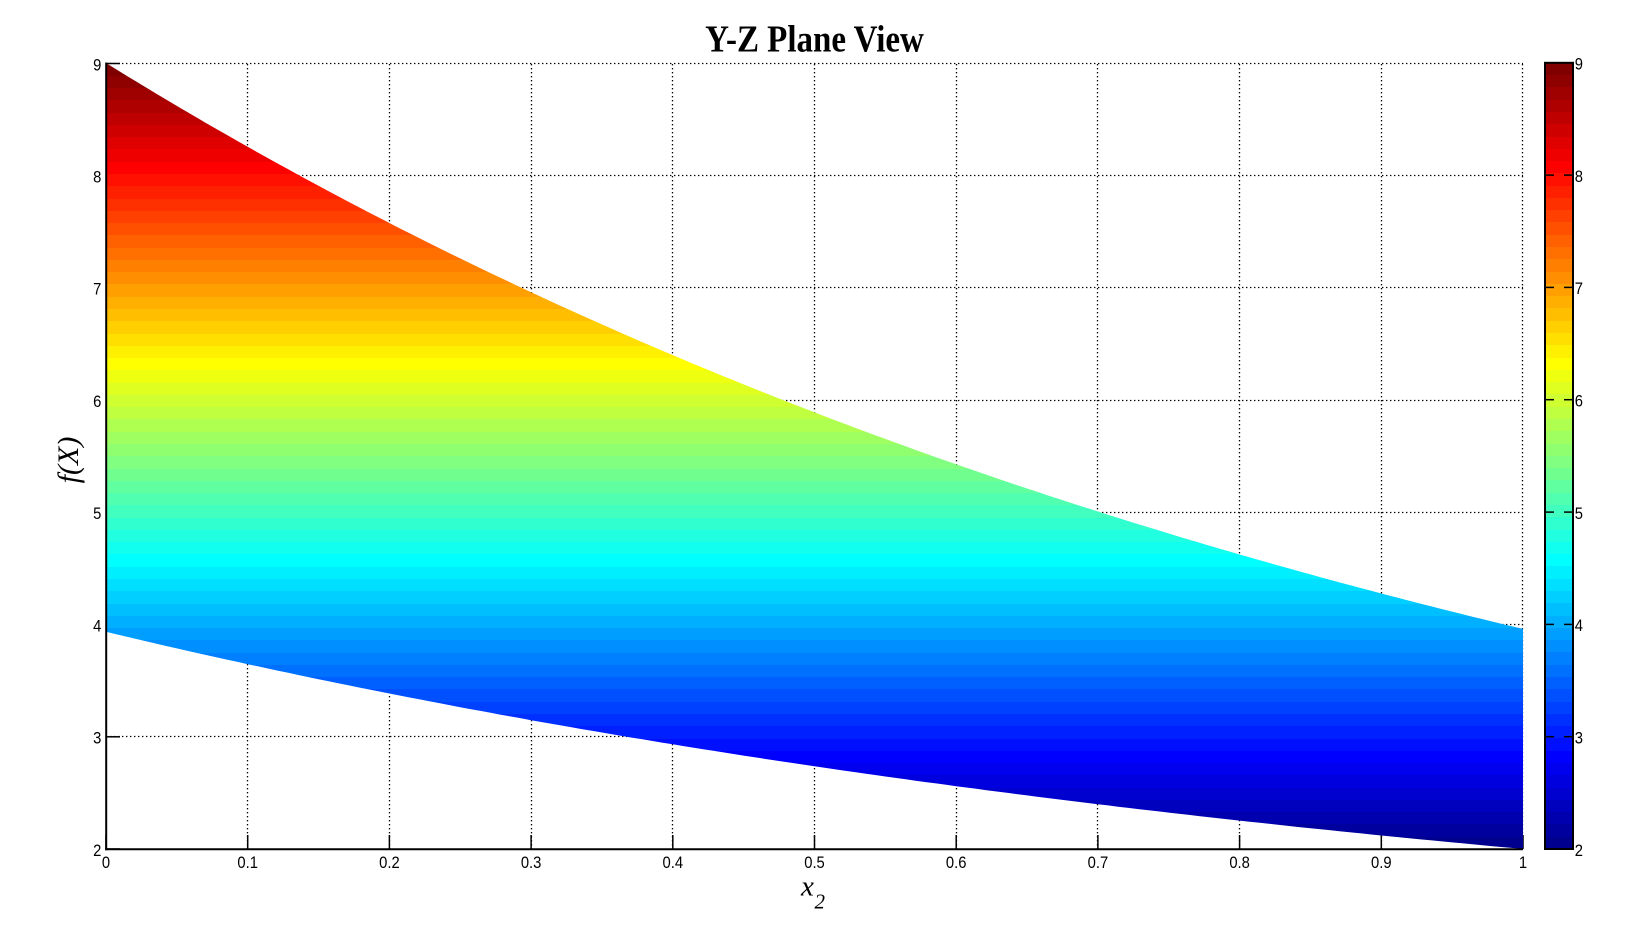 This screenshot has height=945, width=1632. I want to click on svg-text: 0.1, so click(247, 863).